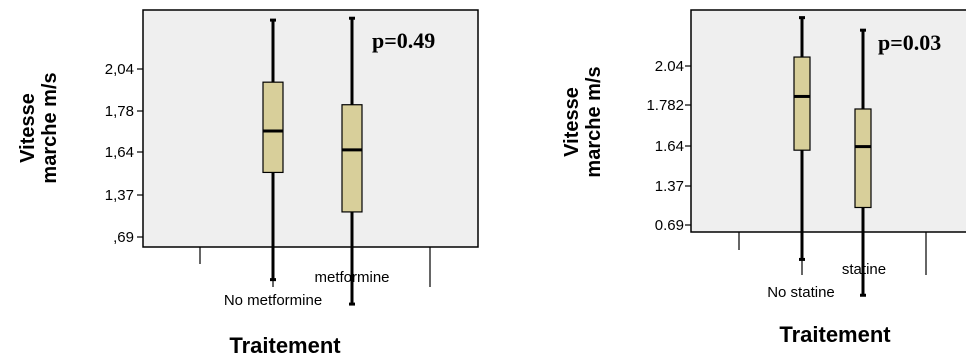 The image size is (966, 358). Describe the element at coordinates (119, 195) in the screenshot. I see `y-tick-label: 1,37` at that location.